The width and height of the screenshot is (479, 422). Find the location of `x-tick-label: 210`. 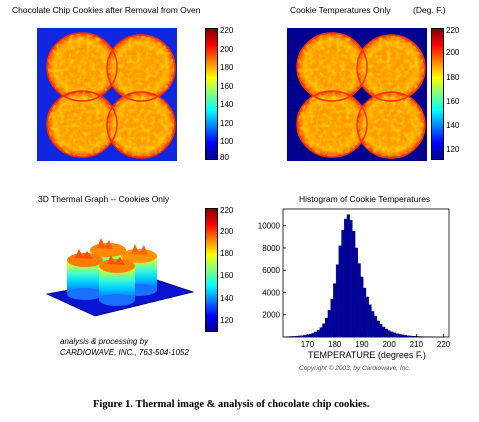

x-tick-label: 210 is located at coordinates (417, 344).